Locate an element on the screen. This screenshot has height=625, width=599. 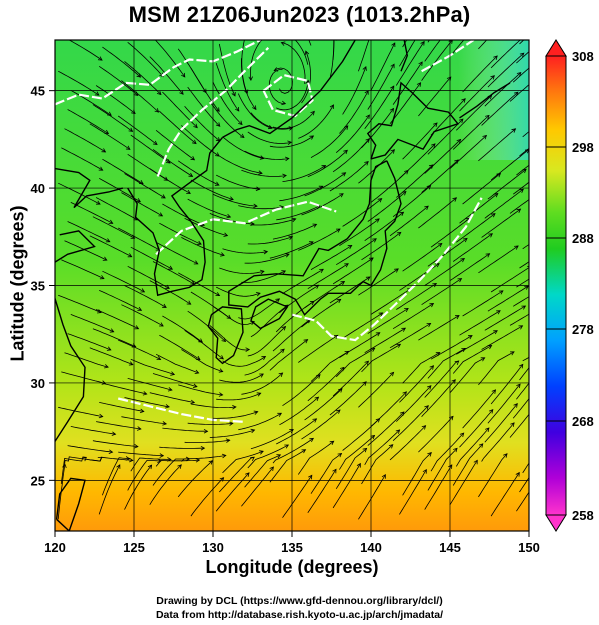
map-title: MSM 21Z06Jun2023 (1013.2hPa) is located at coordinates (299, 14).